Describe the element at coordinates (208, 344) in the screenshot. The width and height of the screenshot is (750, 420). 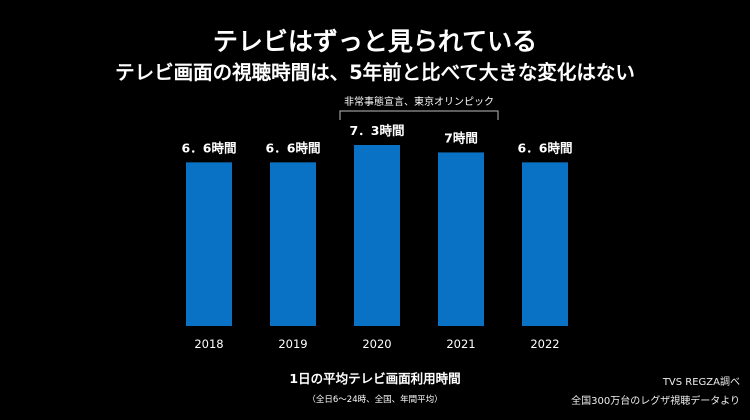
I see `tick-label-2018: 2018` at that location.